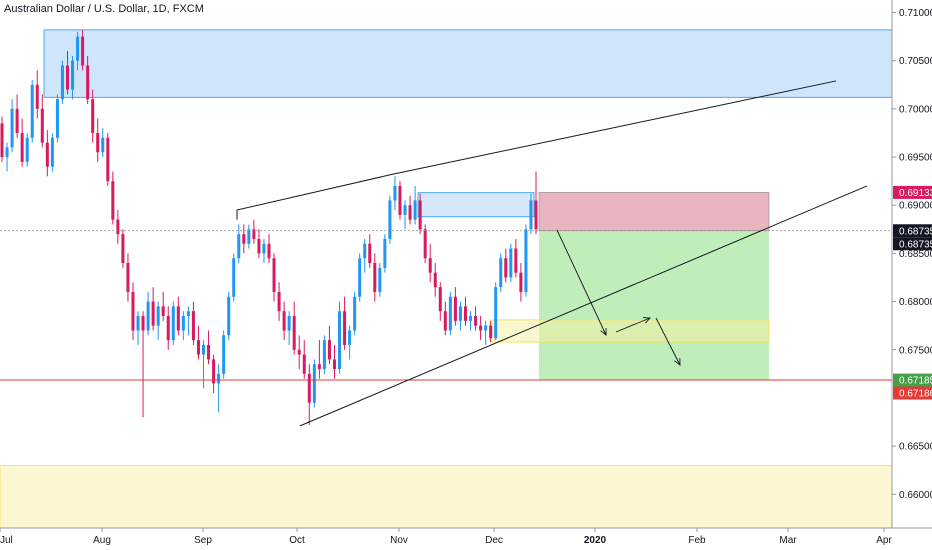  Describe the element at coordinates (595, 540) in the screenshot. I see `x-tick-label: 2020` at that location.